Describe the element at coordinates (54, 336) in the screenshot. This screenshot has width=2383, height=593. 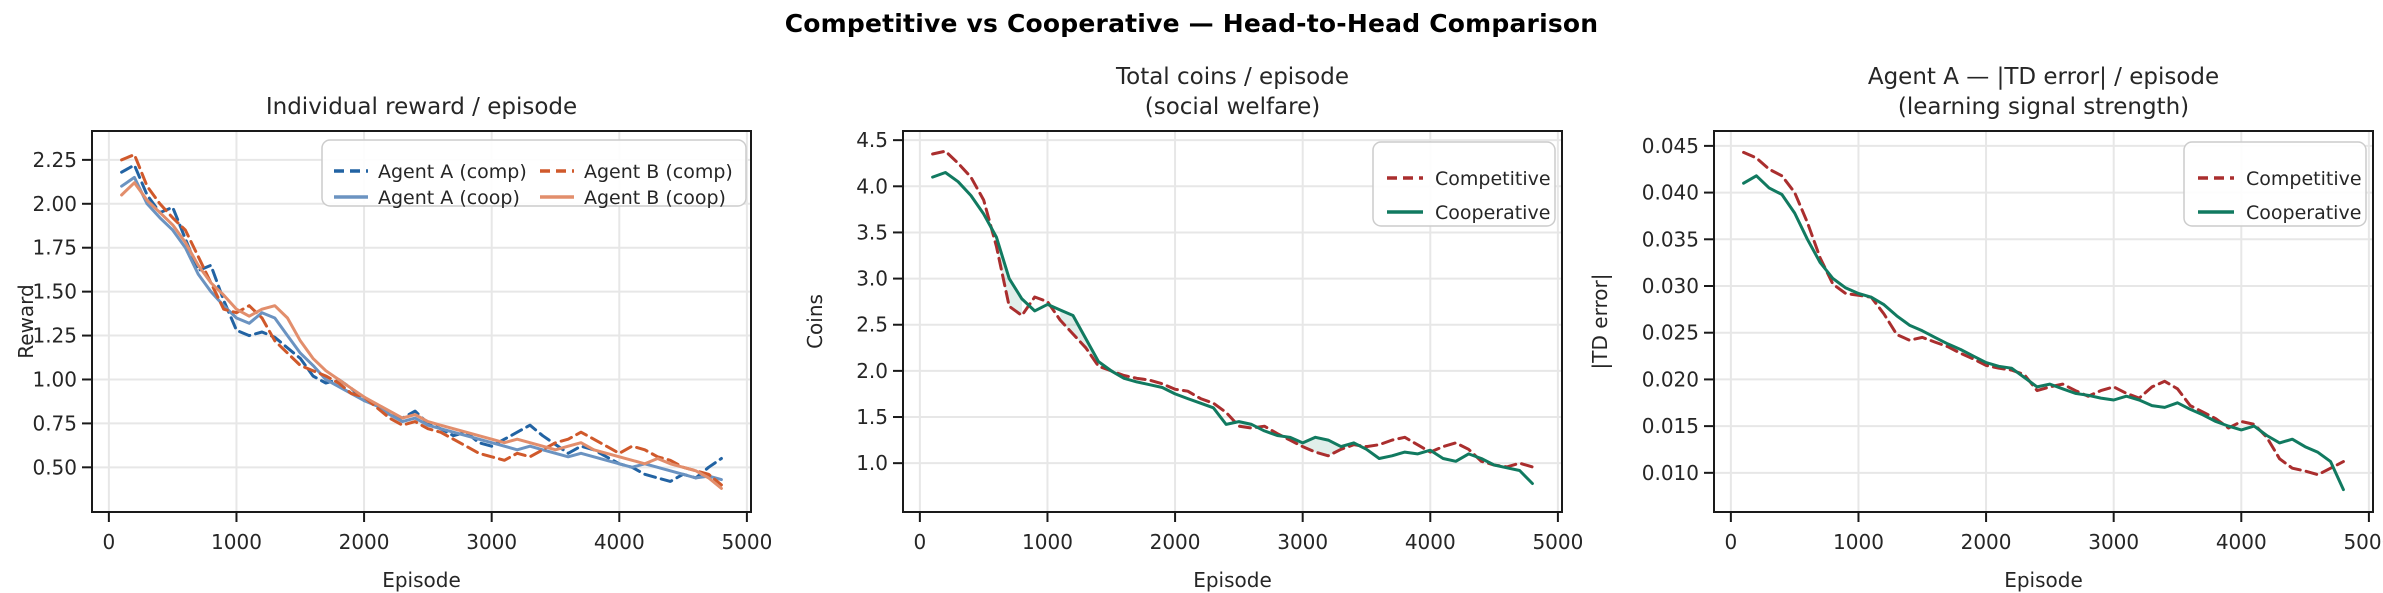
I see `y-tick-label: 1.25` at that location.